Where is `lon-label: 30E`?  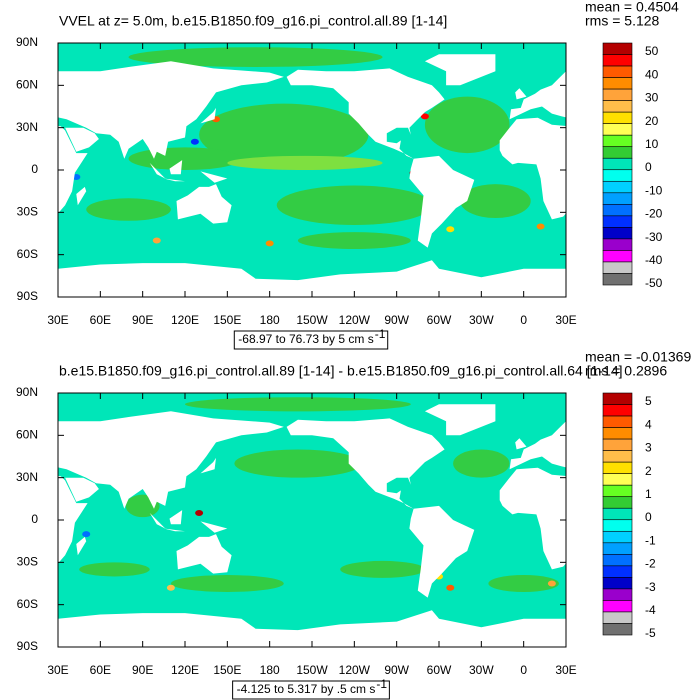
lon-label: 30E is located at coordinates (565, 320).